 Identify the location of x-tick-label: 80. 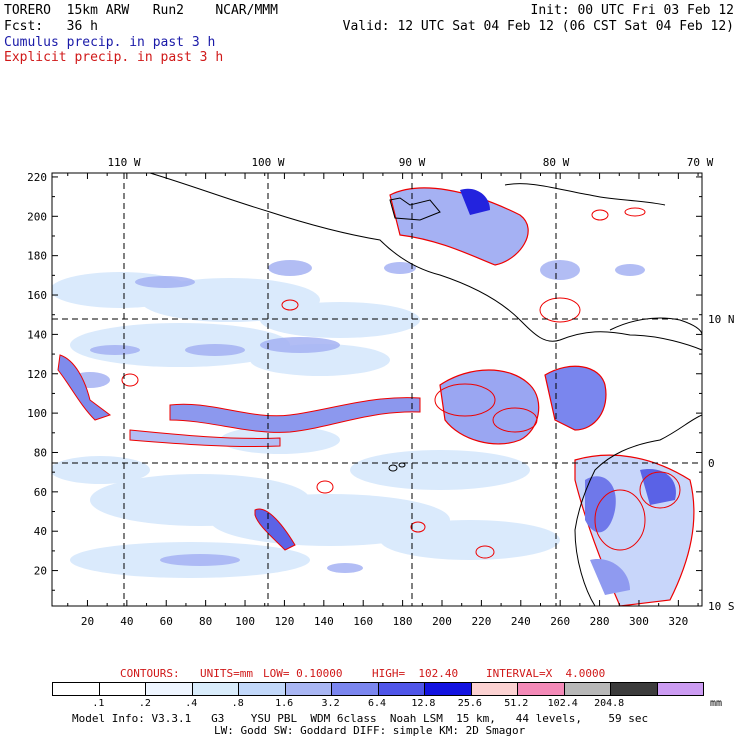
(205, 621).